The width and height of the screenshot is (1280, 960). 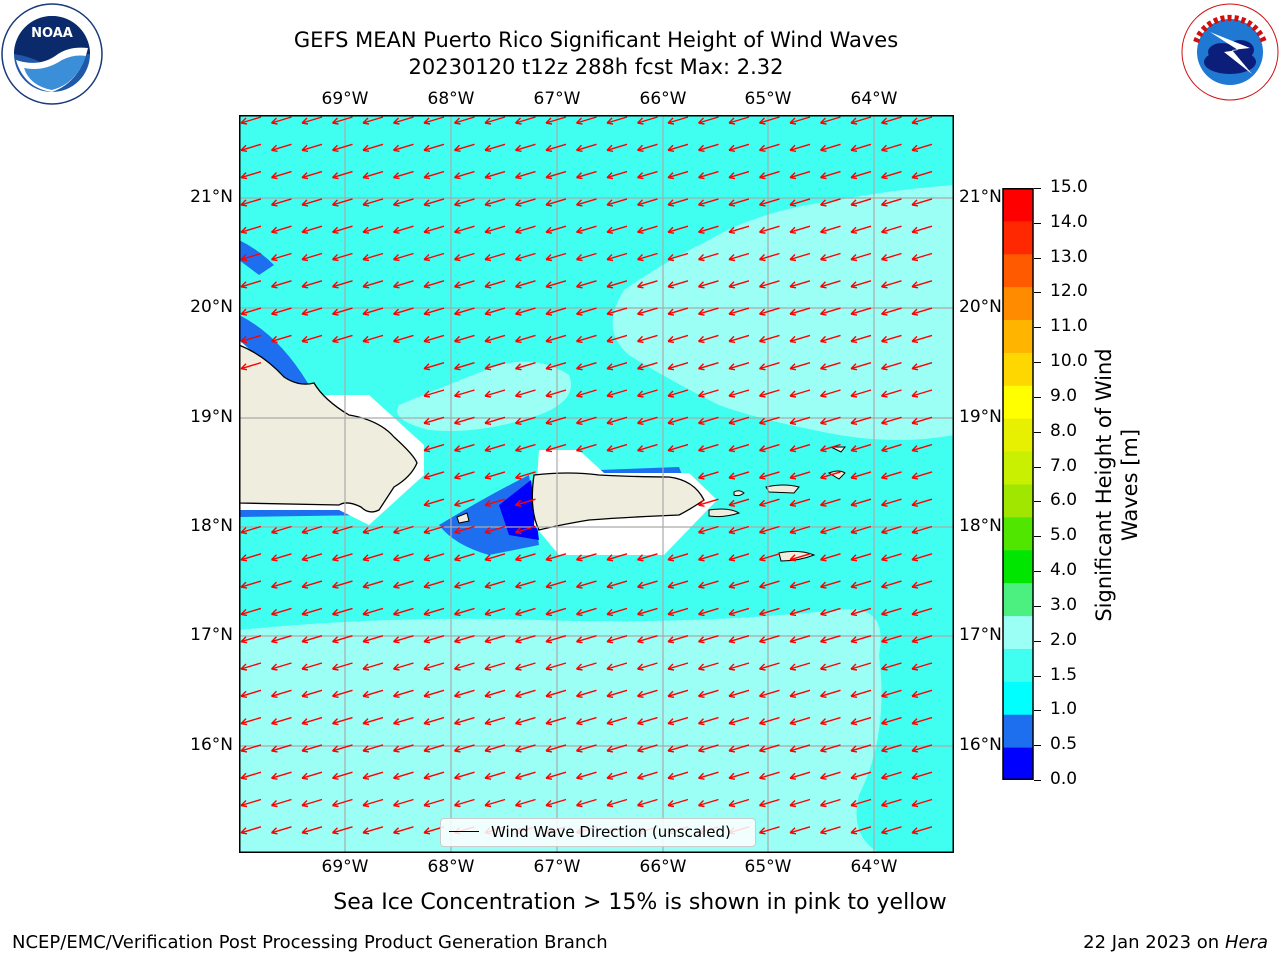 I want to click on lon-tick-bottom: 68°W, so click(x=451, y=867).